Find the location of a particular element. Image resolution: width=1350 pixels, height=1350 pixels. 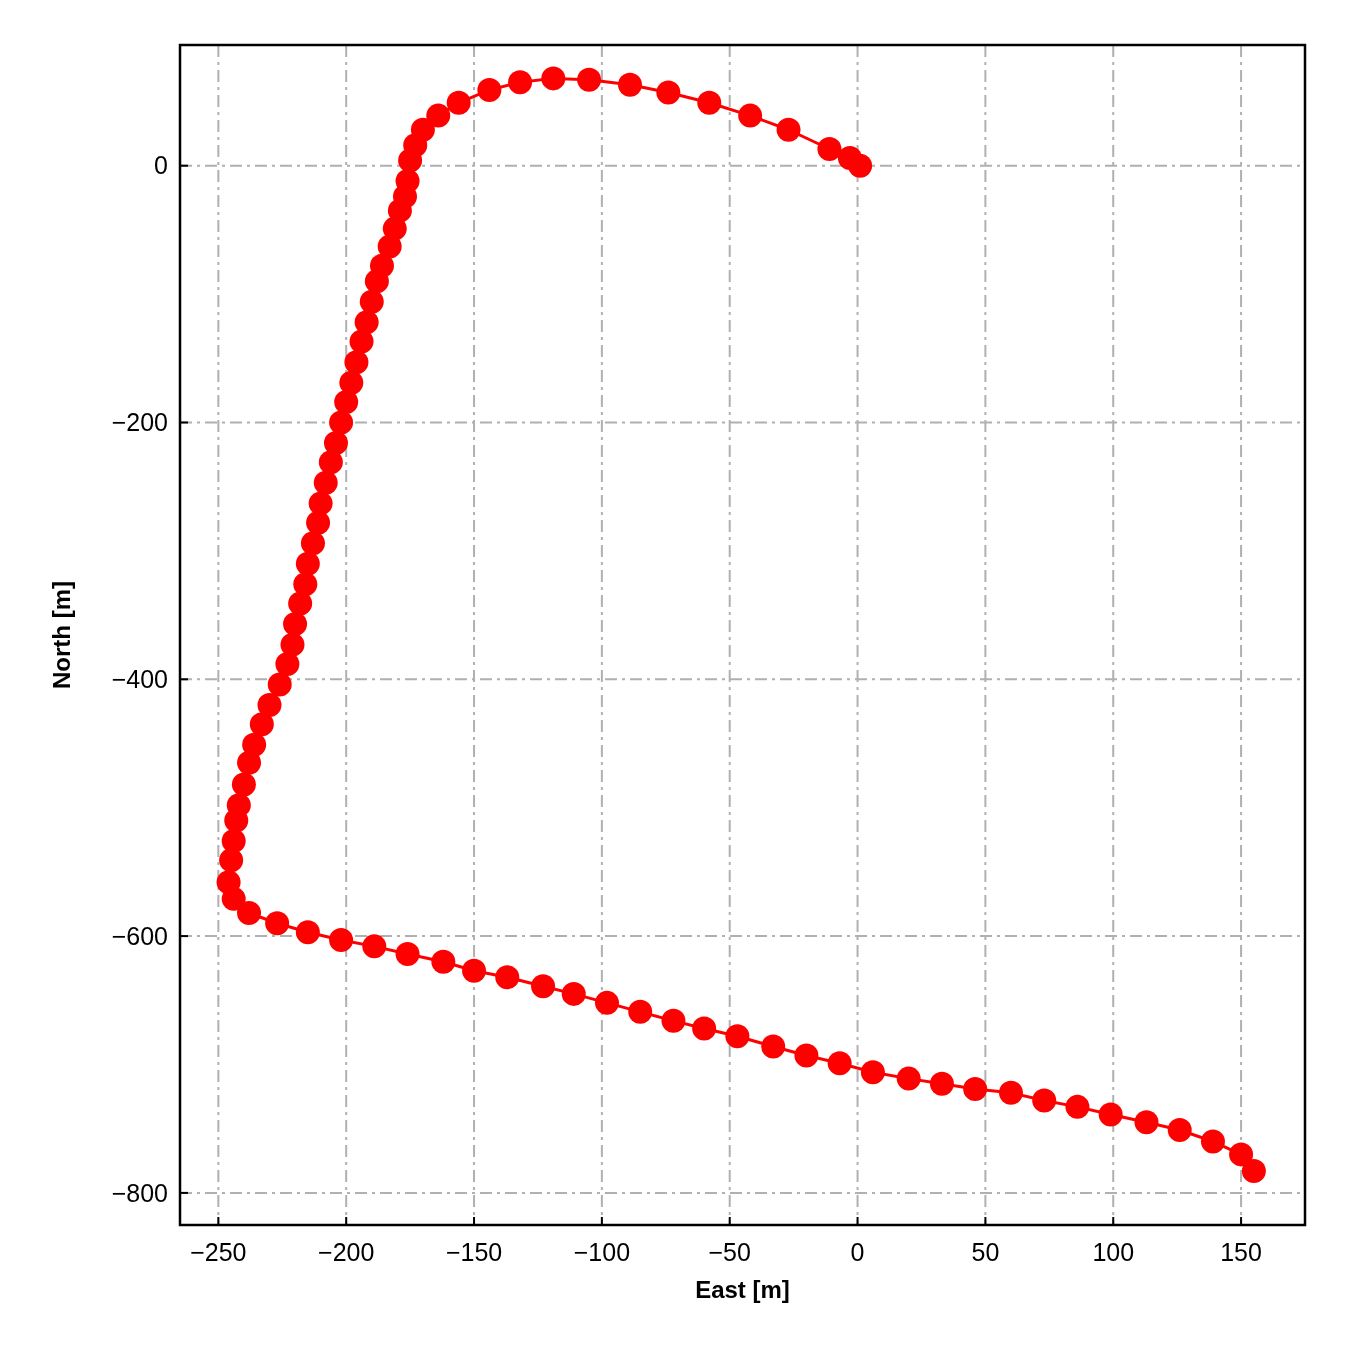

y-tick-label: −800 is located at coordinates (139, 1192).